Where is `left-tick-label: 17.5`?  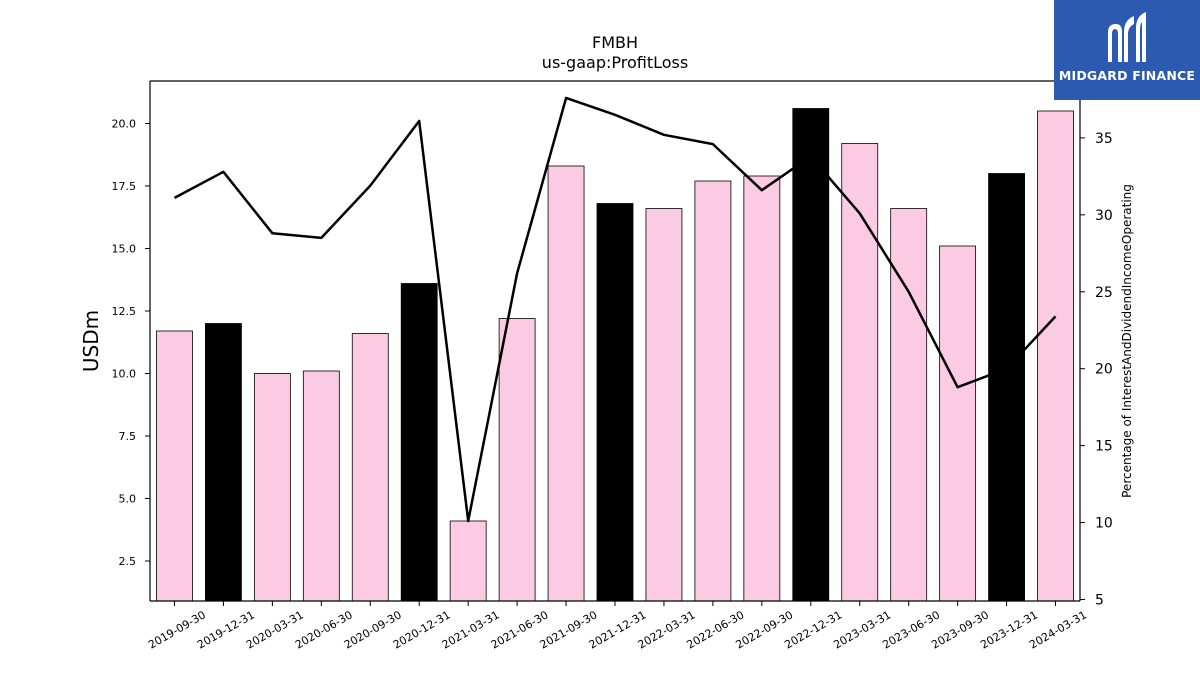
left-tick-label: 17.5 is located at coordinates (124, 186).